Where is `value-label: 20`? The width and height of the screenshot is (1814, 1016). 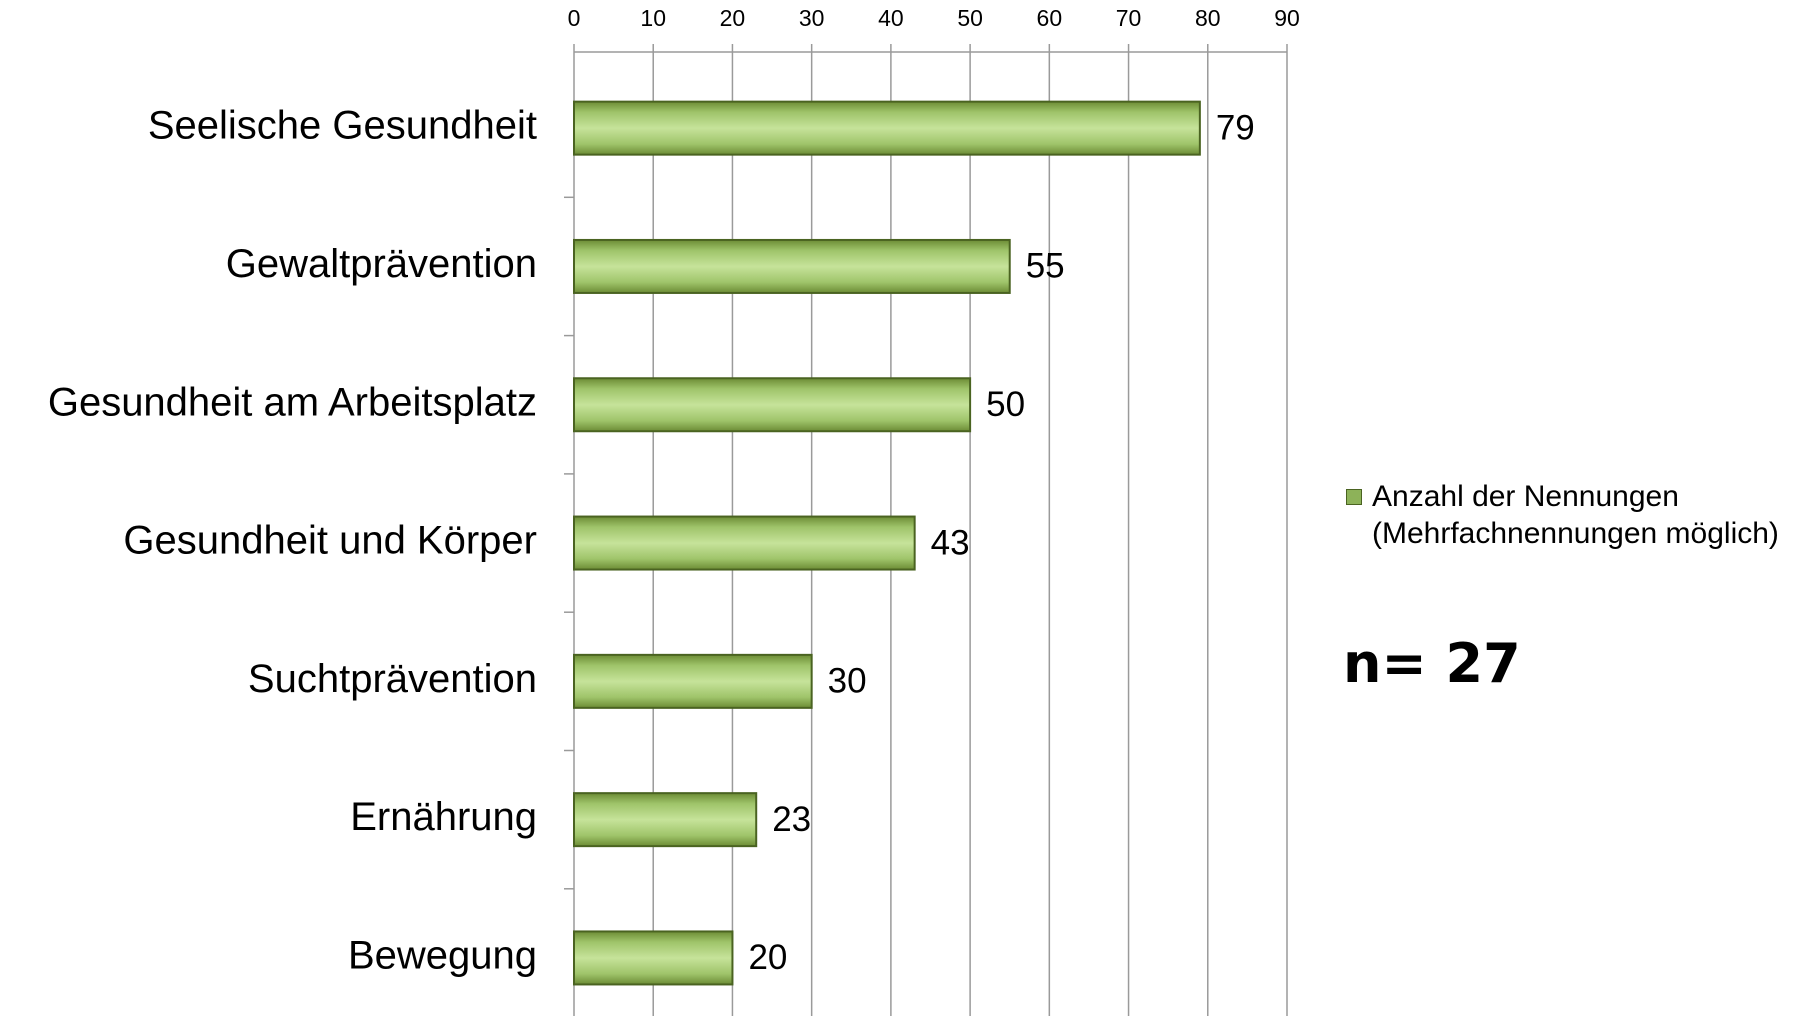 value-label: 20 is located at coordinates (767, 957).